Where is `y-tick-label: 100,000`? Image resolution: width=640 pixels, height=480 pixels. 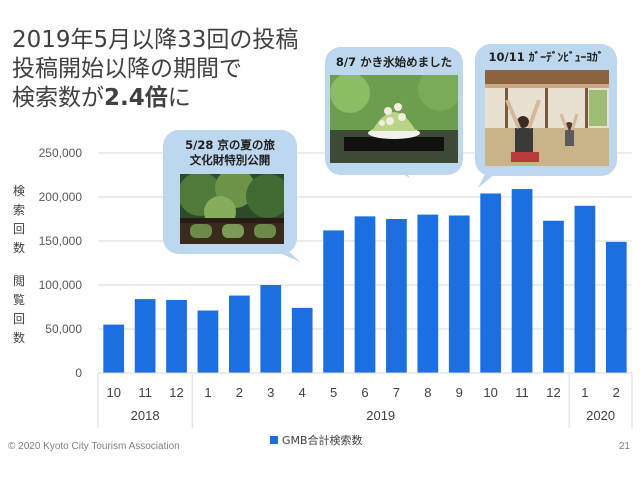
y-tick-label: 100,000 is located at coordinates (61, 285).